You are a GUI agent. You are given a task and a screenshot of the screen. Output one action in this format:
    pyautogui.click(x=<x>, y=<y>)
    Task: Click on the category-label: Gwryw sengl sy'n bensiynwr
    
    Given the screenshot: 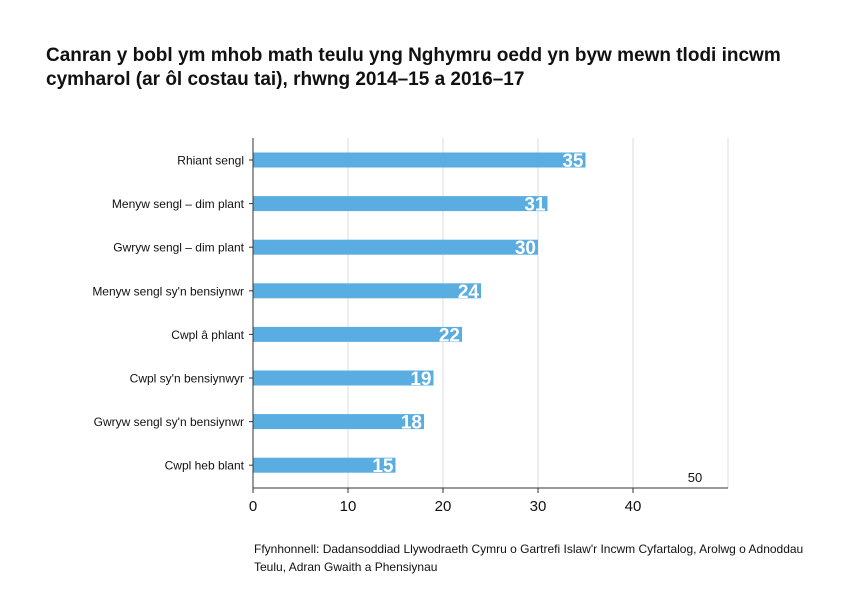 What is the action you would take?
    pyautogui.click(x=169, y=422)
    